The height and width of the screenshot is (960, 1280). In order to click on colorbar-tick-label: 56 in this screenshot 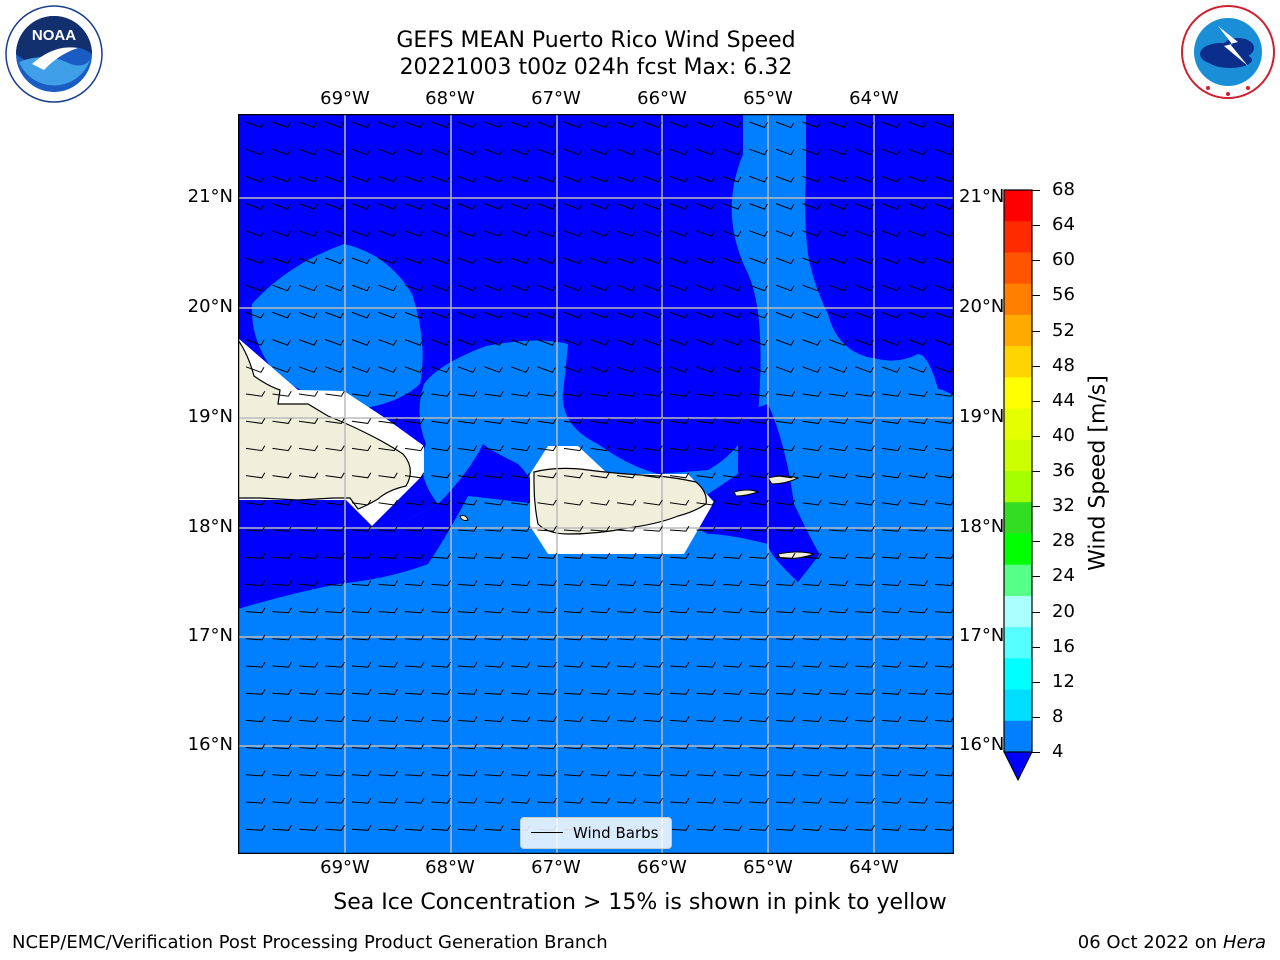, I will do `click(1063, 295)`.